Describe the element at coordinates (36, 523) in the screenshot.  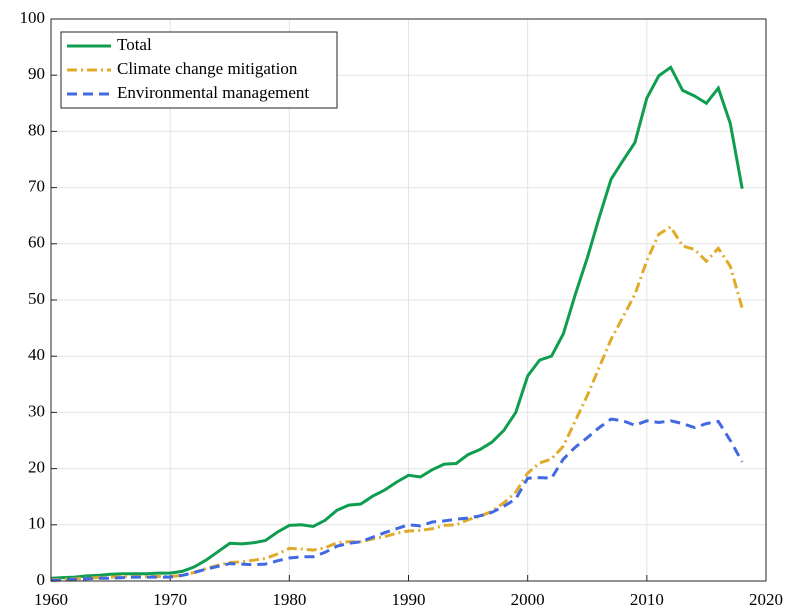
I see `y-tick-label: 10` at that location.